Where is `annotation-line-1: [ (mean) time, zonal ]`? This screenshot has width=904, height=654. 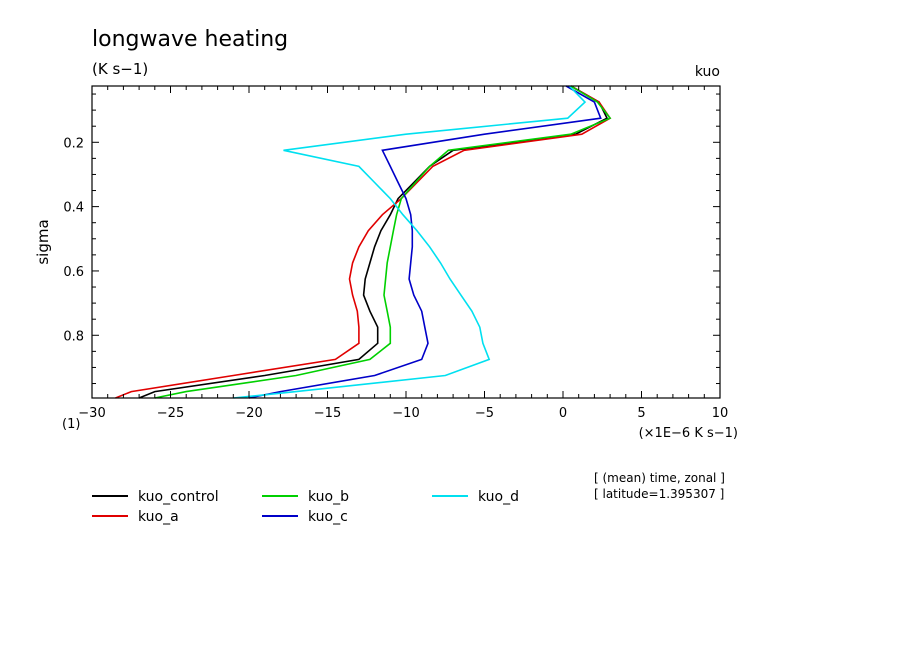 annotation-line-1: [ (mean) time, zonal ] is located at coordinates (659, 478).